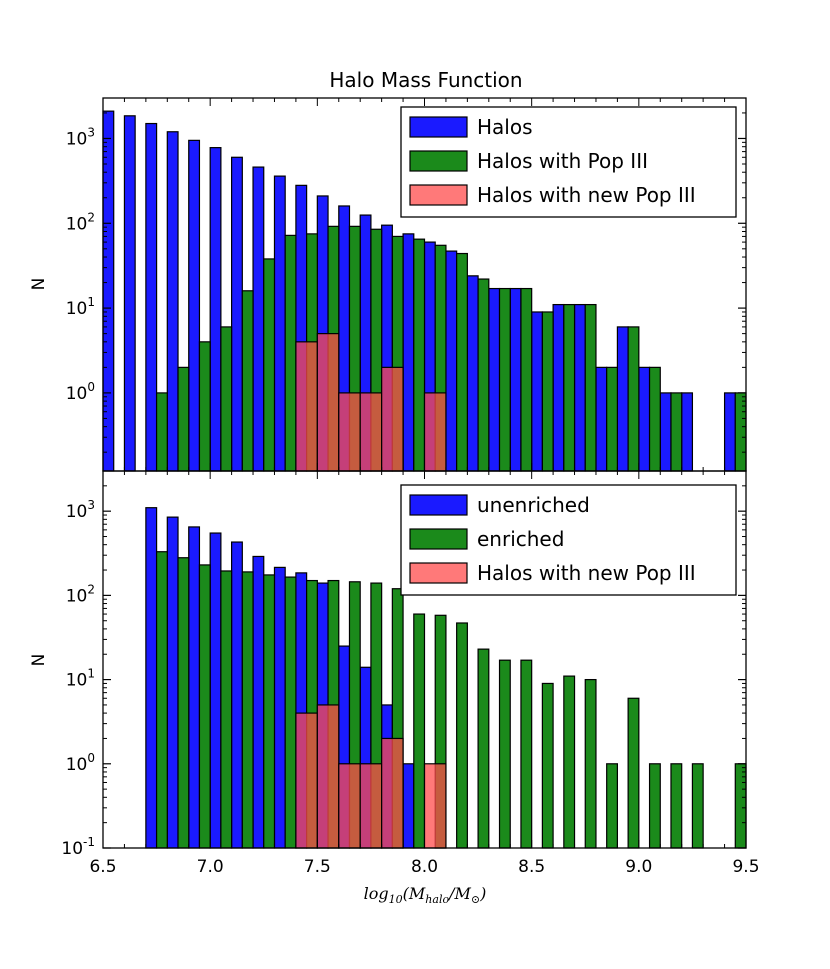  What do you see at coordinates (562, 161) in the screenshot?
I see `halos-with-pop-iii-legend-label: Halos with Pop III` at bounding box center [562, 161].